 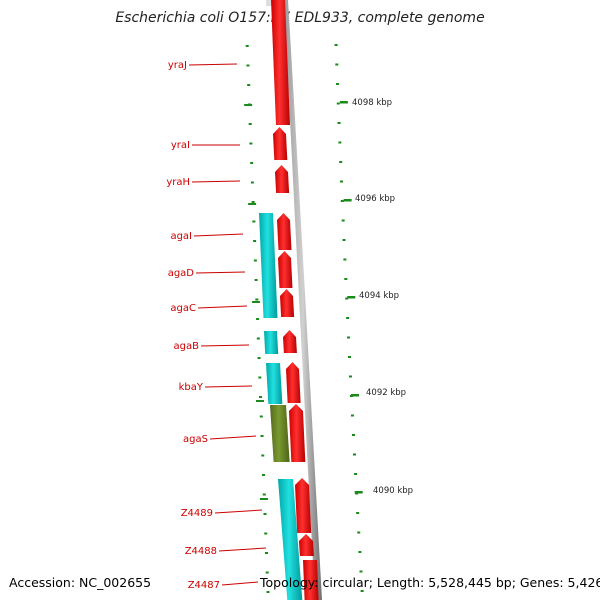 I want to click on kbp-label: 4098 kbp, so click(x=372, y=103).